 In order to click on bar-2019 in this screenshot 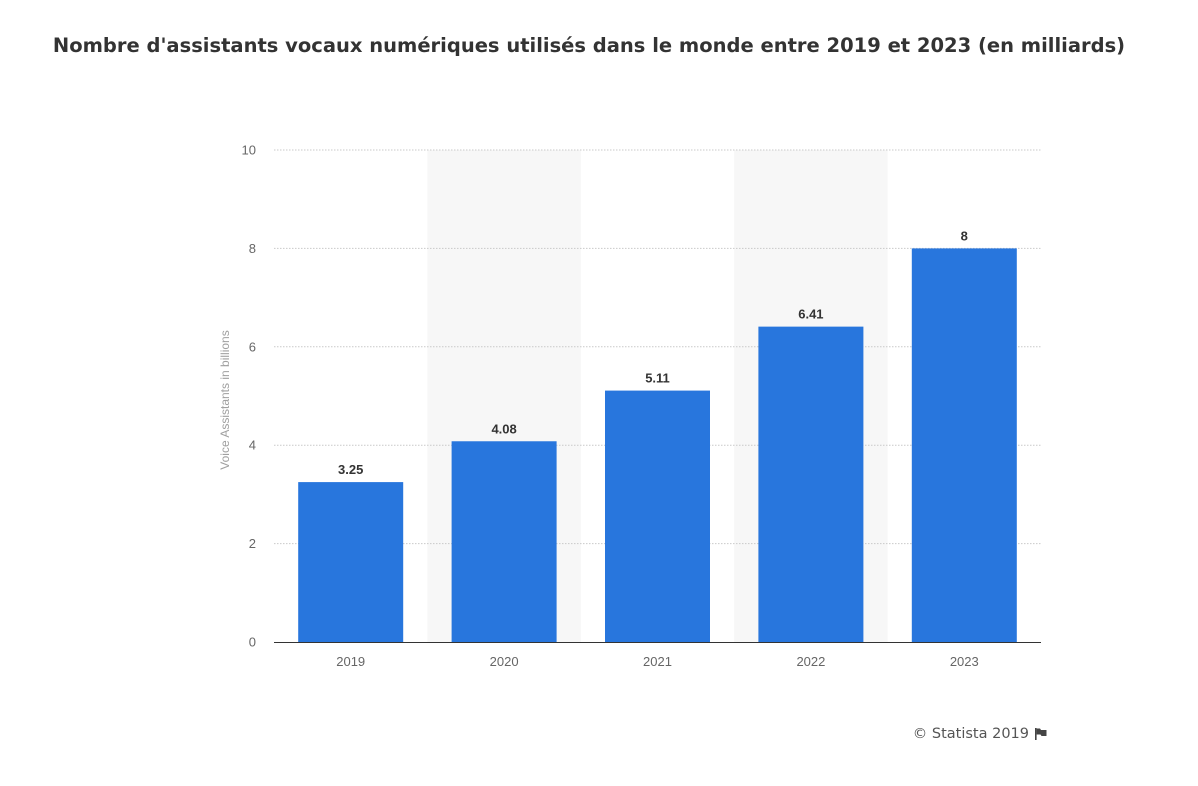, I will do `click(351, 562)`.